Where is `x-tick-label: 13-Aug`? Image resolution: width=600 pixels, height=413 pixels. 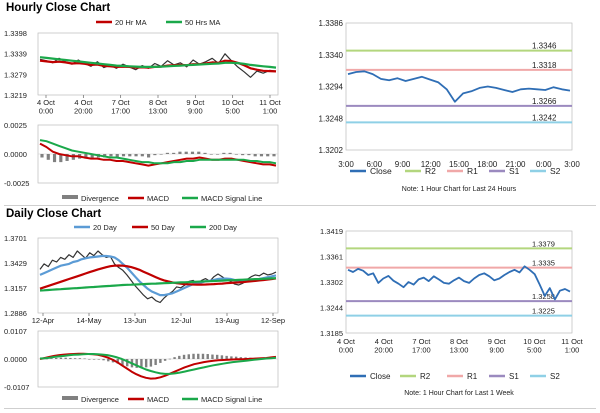
x-tick-label: 13-Aug is located at coordinates (227, 320).